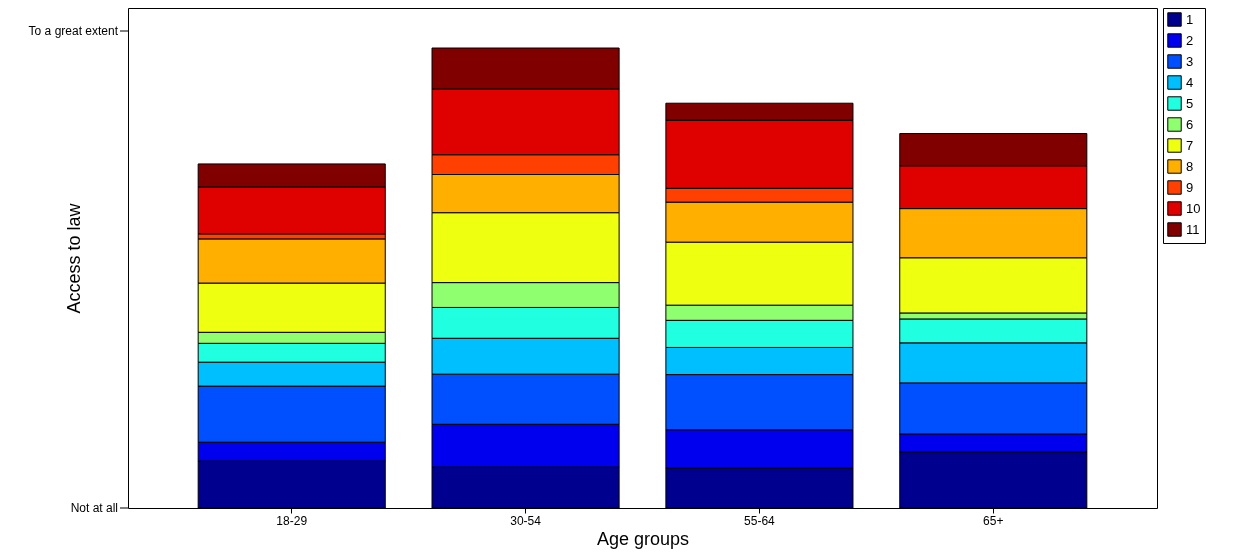 This screenshot has width=1239, height=559. Describe the element at coordinates (292, 520) in the screenshot. I see `x-tick-label: 18-29` at that location.